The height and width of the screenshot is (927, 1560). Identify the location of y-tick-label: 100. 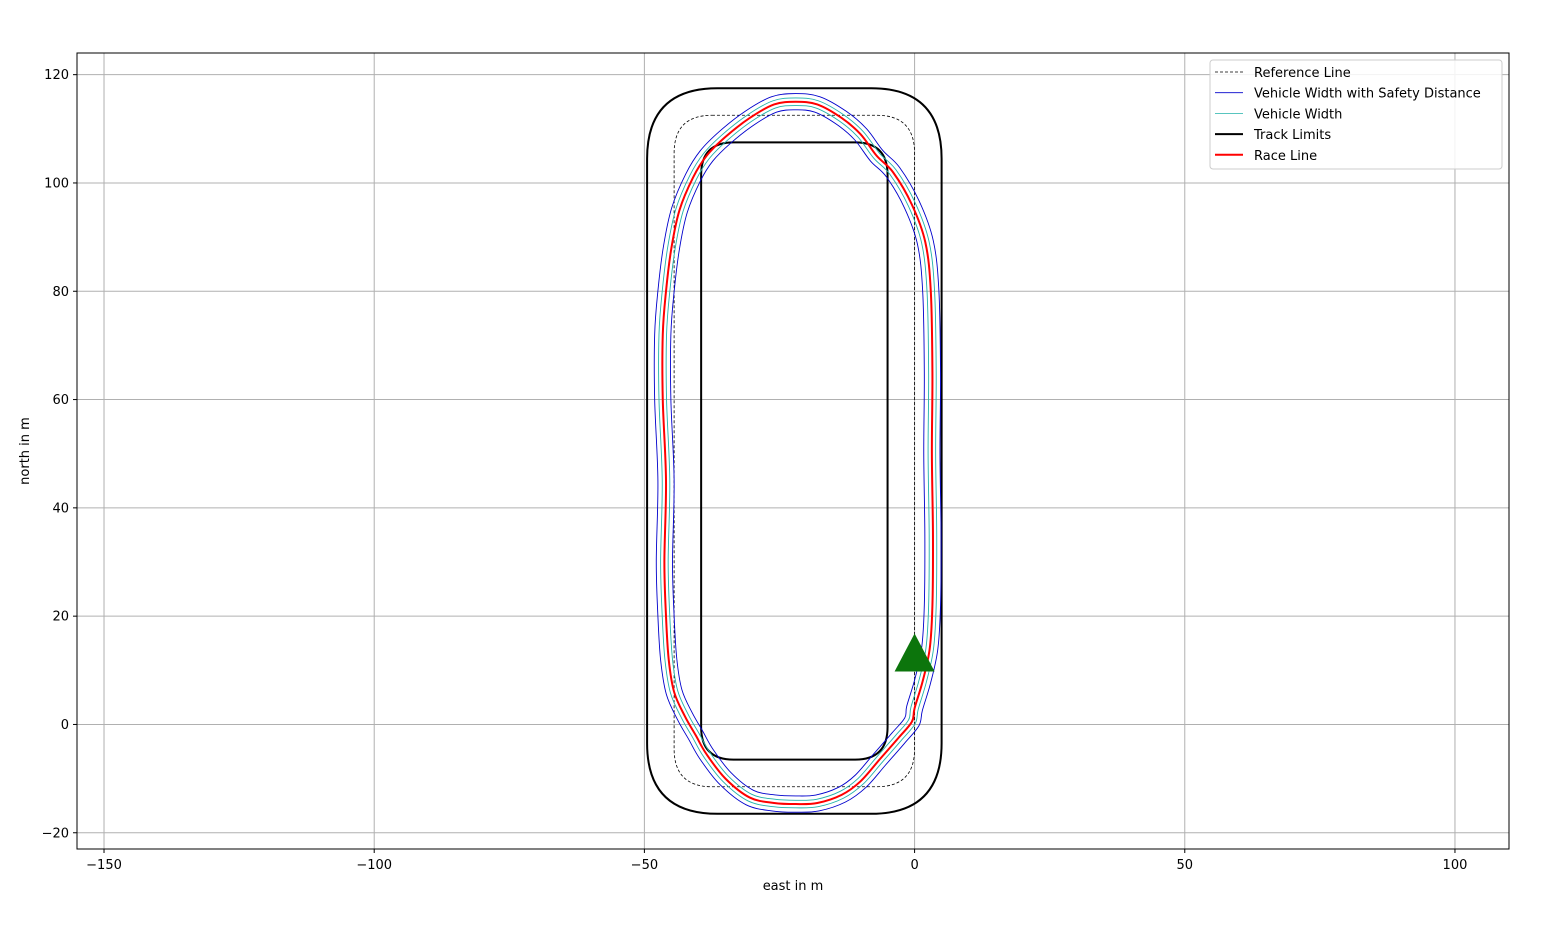
(56, 183).